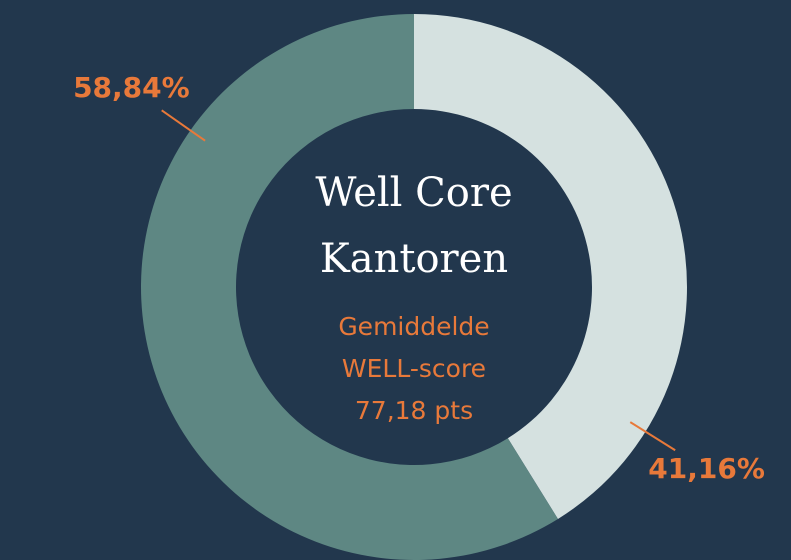 The height and width of the screenshot is (560, 791). Describe the element at coordinates (414, 368) in the screenshot. I see `chart-subtitle: Gemiddelde WELL-score 77,18 pts` at that location.